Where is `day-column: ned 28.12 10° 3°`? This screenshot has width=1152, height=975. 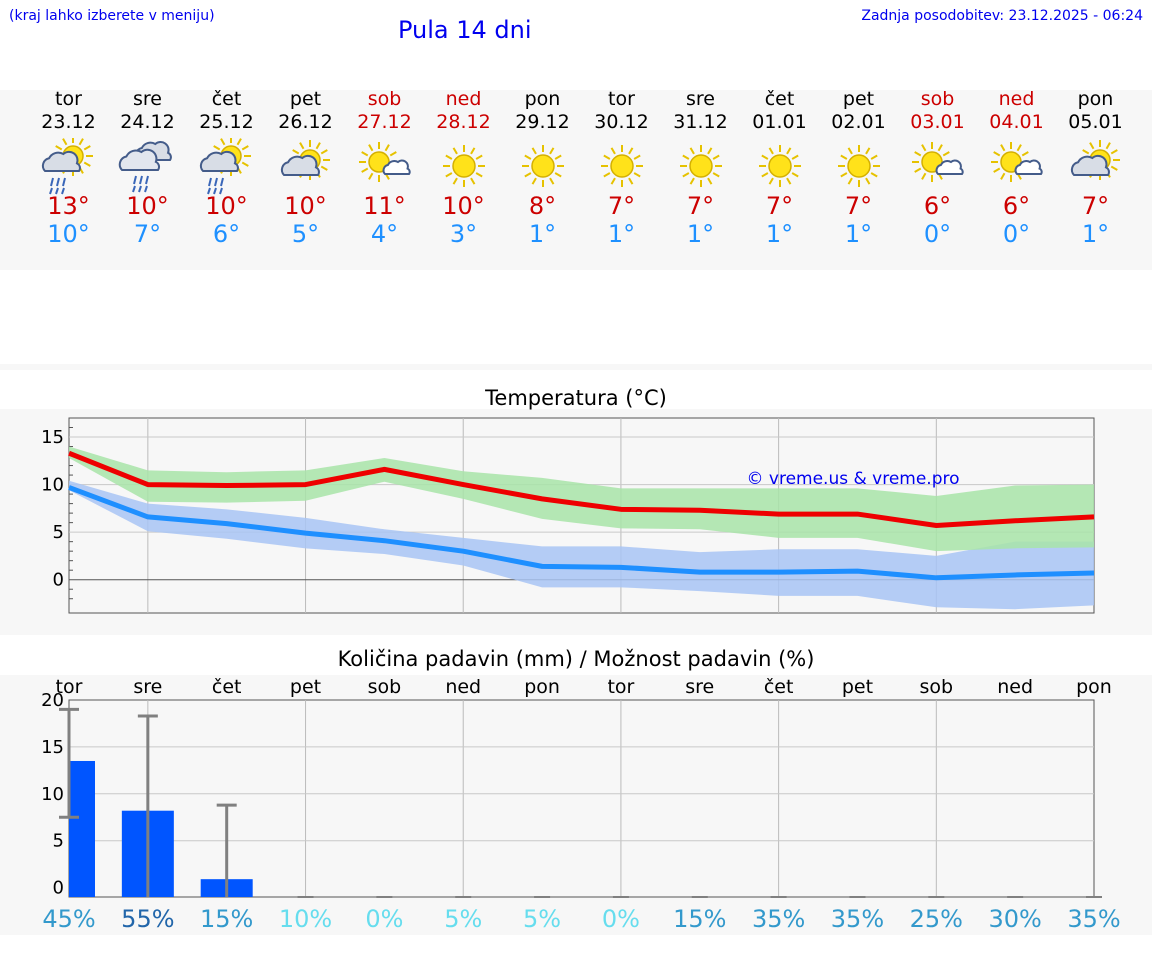
day-column: ned 28.12 10° 3° is located at coordinates (463, 168).